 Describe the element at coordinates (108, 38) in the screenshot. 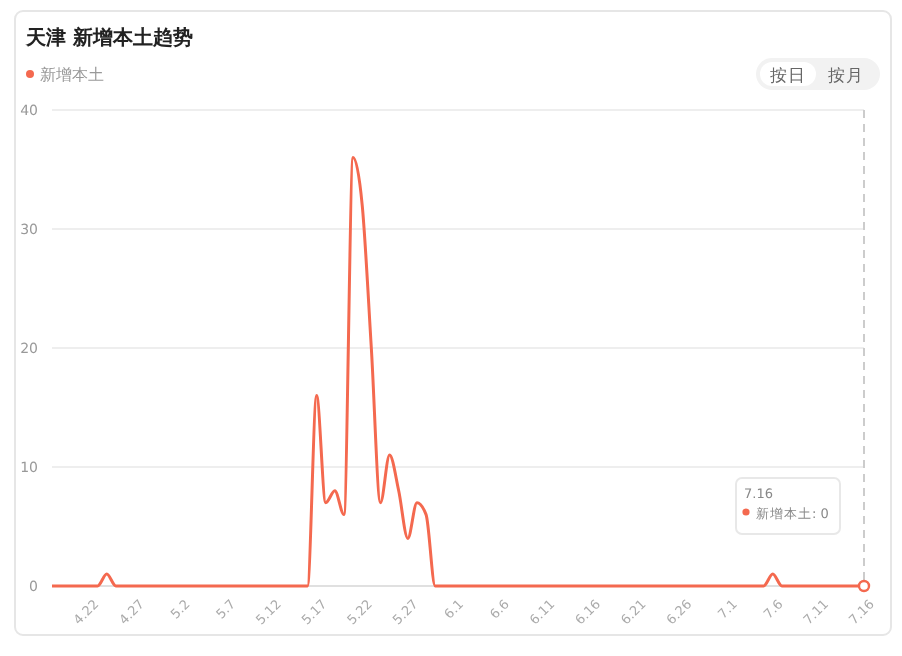

I see `chart-title: 天津 新增本土趋势` at that location.